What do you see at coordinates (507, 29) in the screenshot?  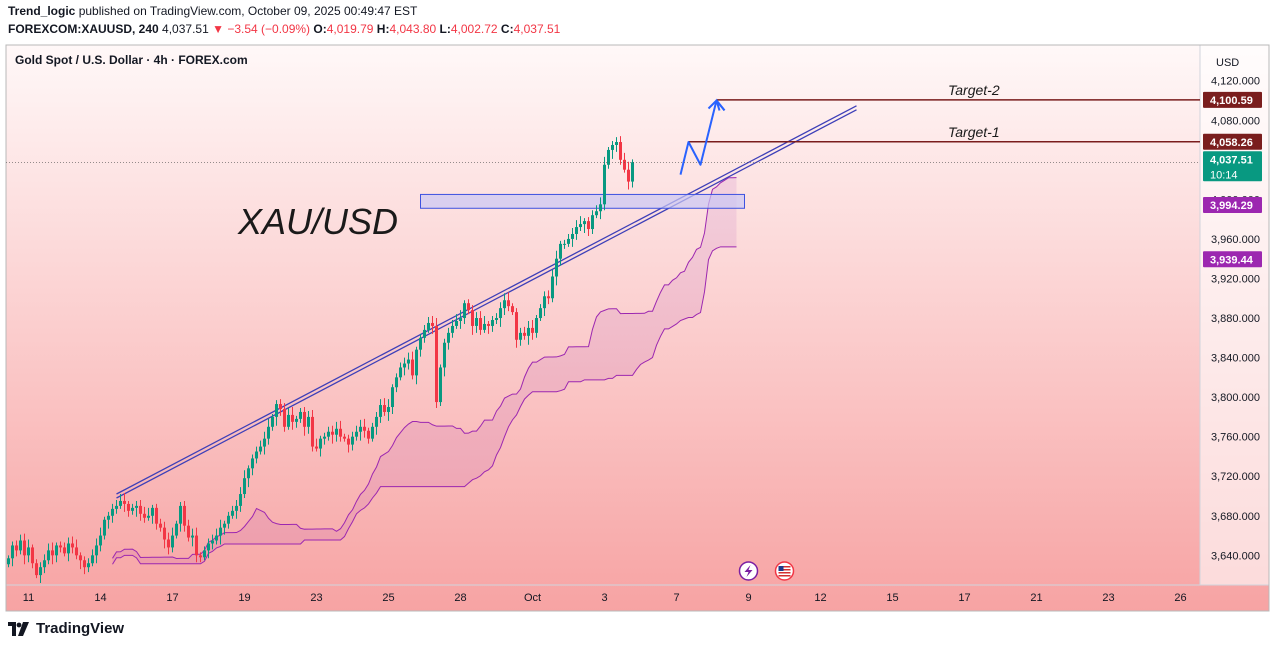 I see `close-label: C:` at bounding box center [507, 29].